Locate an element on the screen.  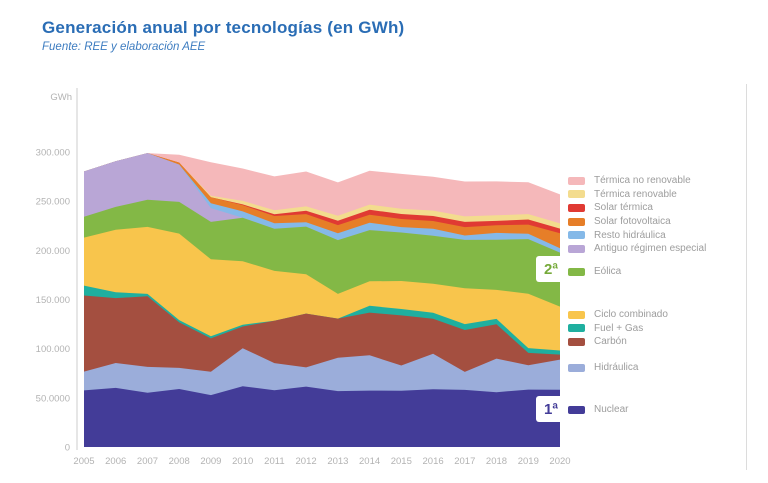
page-subtitle: Fuente: REE y elaboración AEE is located at coordinates (124, 47).